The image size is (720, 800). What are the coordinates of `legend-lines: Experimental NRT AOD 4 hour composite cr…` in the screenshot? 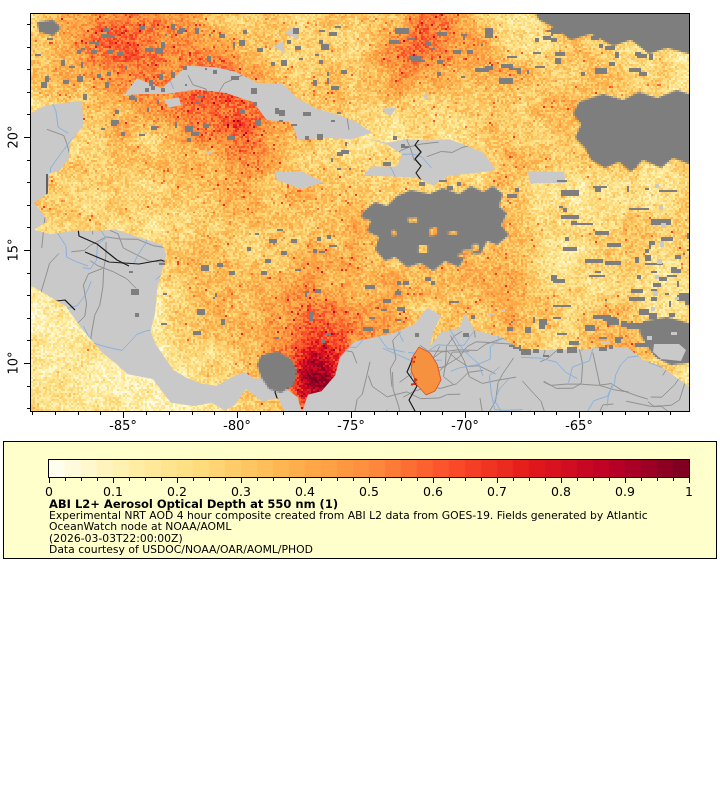 It's located at (374, 533).